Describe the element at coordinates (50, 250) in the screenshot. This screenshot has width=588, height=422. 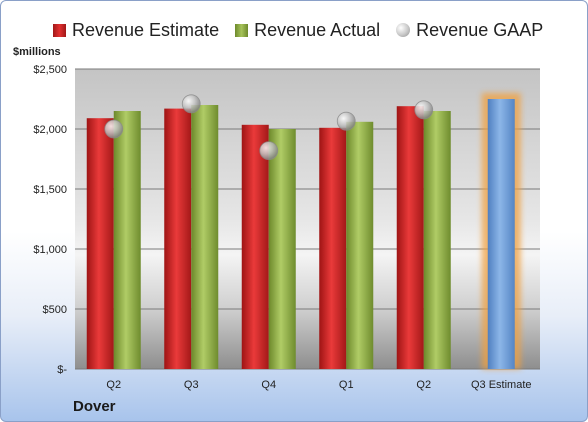
I see `y-tick-label: $1,000` at that location.